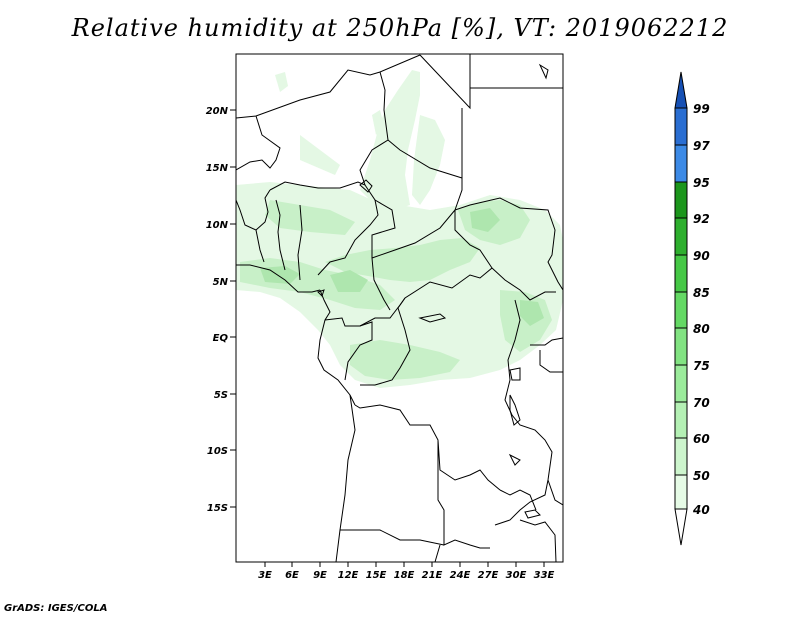 This screenshot has height=618, width=800. I want to click on grads-credit: GrADS: IGES/COLA, so click(56, 608).